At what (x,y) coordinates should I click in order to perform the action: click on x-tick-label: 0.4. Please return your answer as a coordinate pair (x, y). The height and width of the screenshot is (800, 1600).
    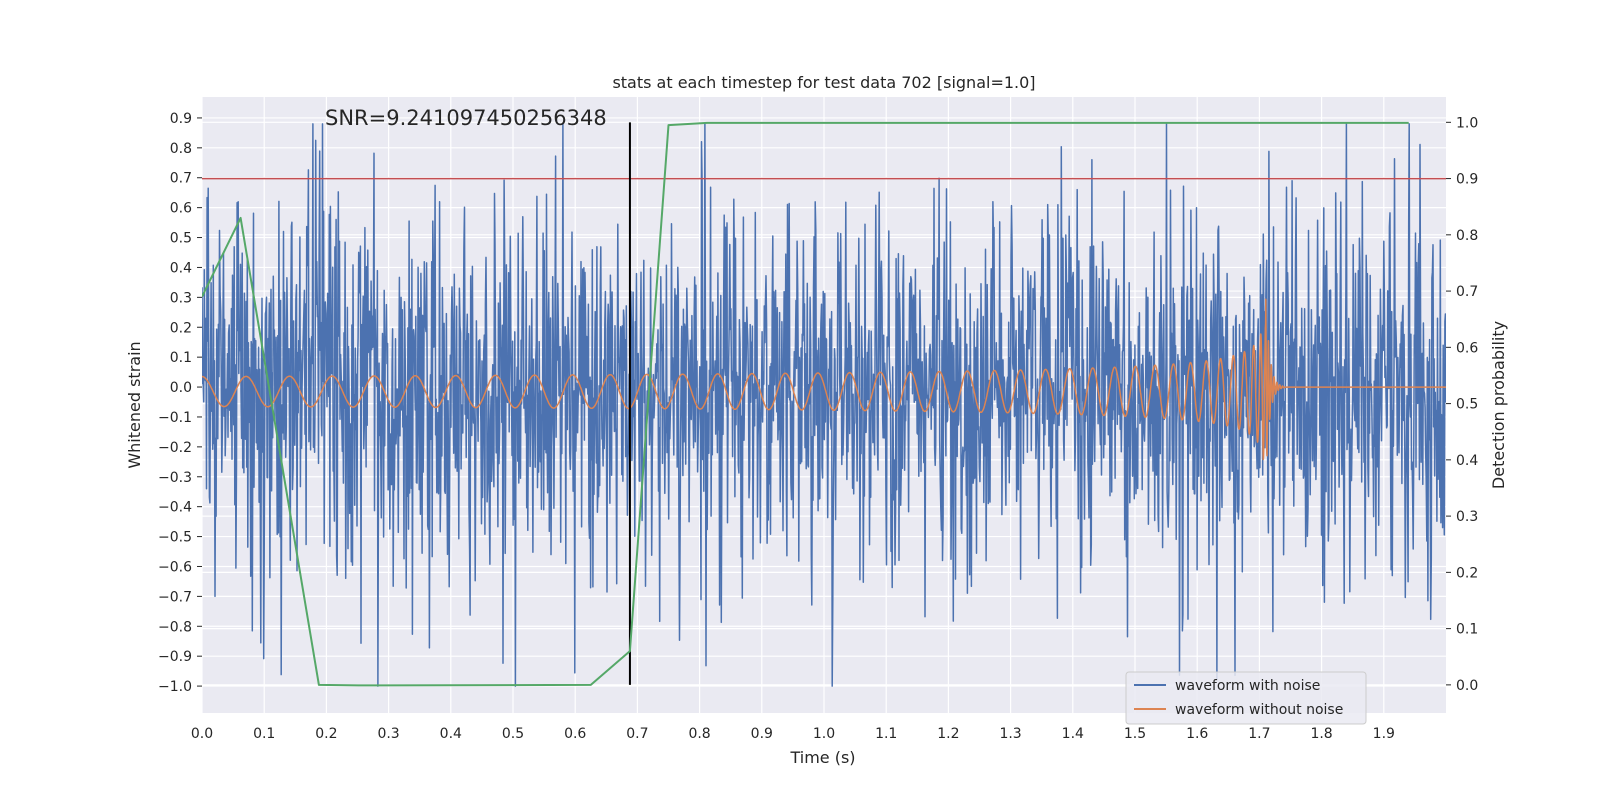
    Looking at the image, I should click on (451, 734).